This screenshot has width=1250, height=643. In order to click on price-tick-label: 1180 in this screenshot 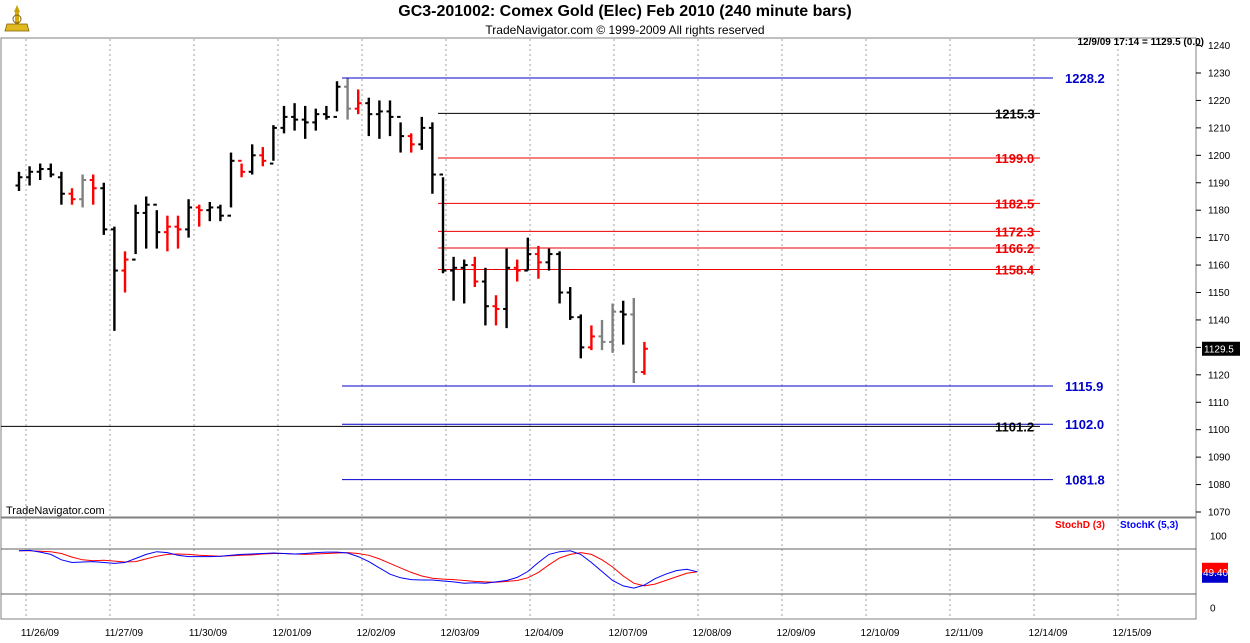, I will do `click(1219, 211)`.